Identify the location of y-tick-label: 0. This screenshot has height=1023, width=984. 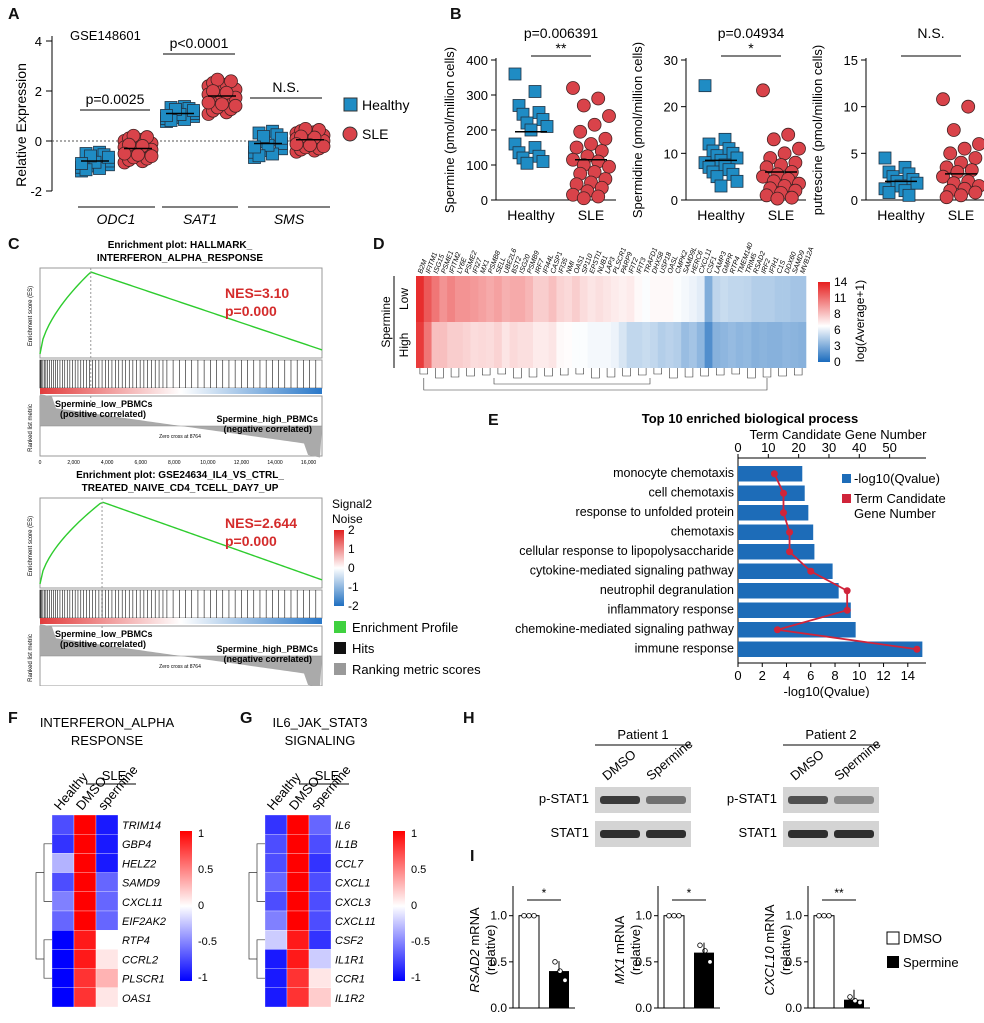
(484, 200).